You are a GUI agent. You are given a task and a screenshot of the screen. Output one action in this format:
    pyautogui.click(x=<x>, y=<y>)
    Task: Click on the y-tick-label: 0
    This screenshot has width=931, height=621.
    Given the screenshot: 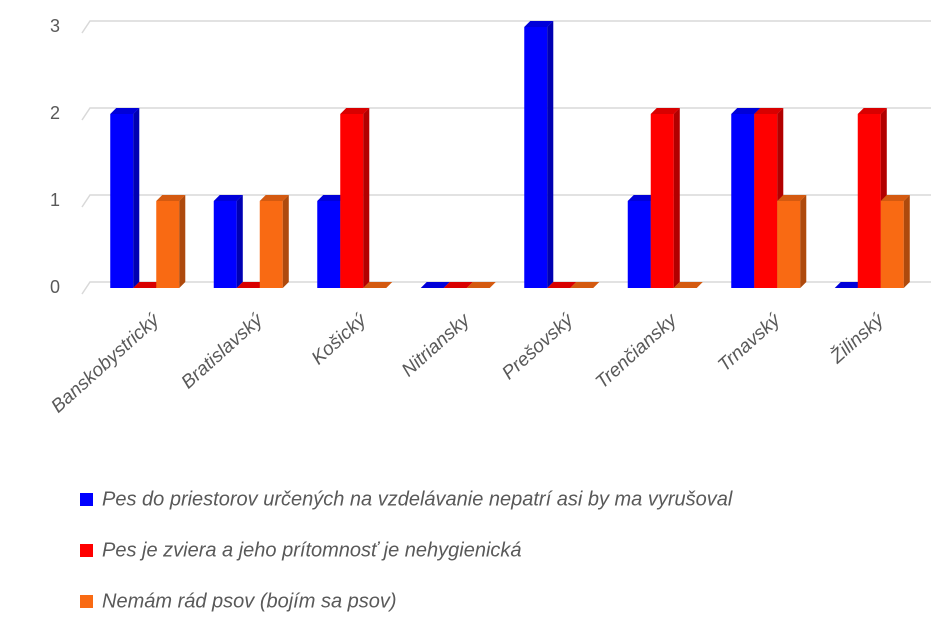 What is the action you would take?
    pyautogui.click(x=55, y=287)
    